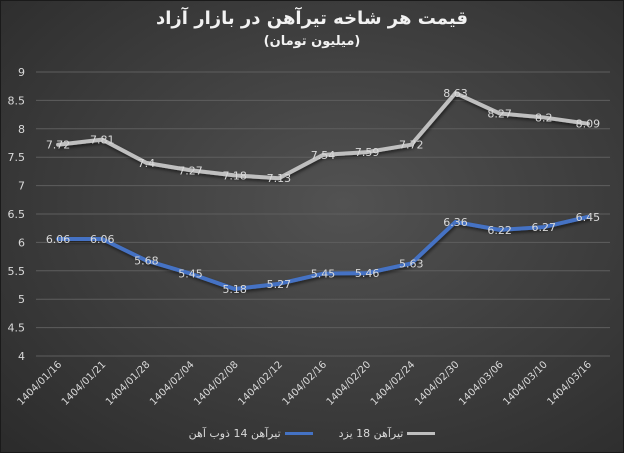 This screenshot has height=454, width=624. Describe the element at coordinates (367, 152) in the screenshot. I see `data-label: 7.59` at that location.